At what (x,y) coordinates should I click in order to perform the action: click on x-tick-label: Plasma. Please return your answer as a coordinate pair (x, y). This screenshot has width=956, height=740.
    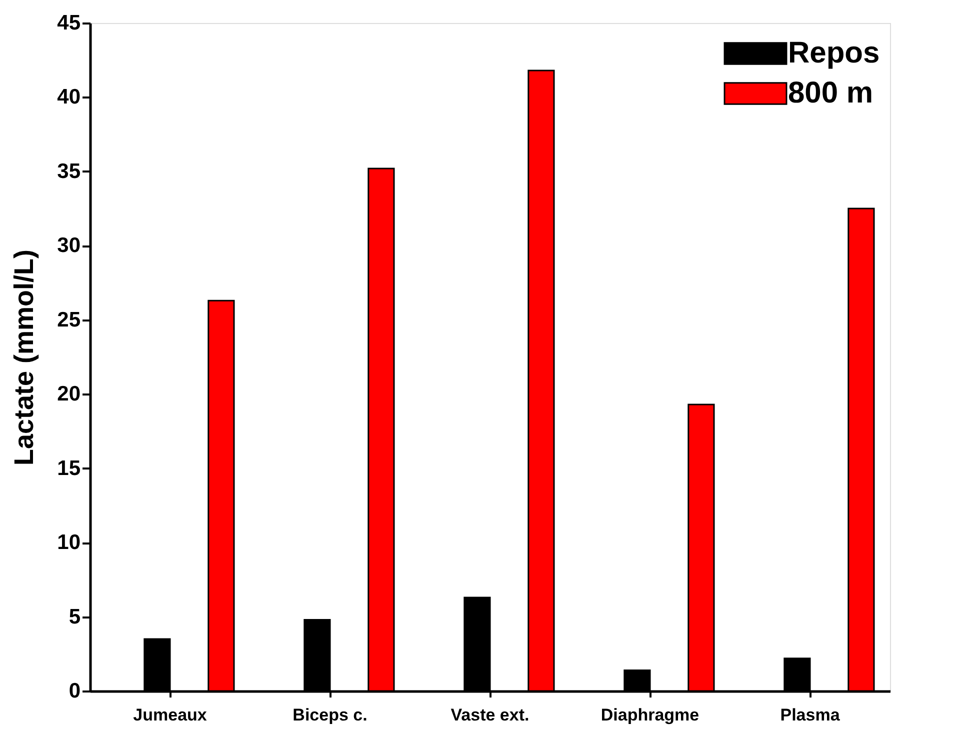
    Looking at the image, I should click on (810, 715).